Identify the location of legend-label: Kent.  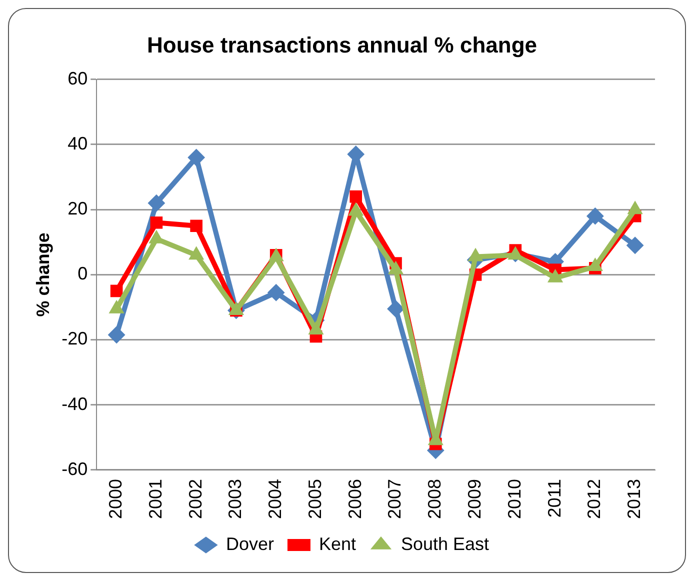
(337, 544).